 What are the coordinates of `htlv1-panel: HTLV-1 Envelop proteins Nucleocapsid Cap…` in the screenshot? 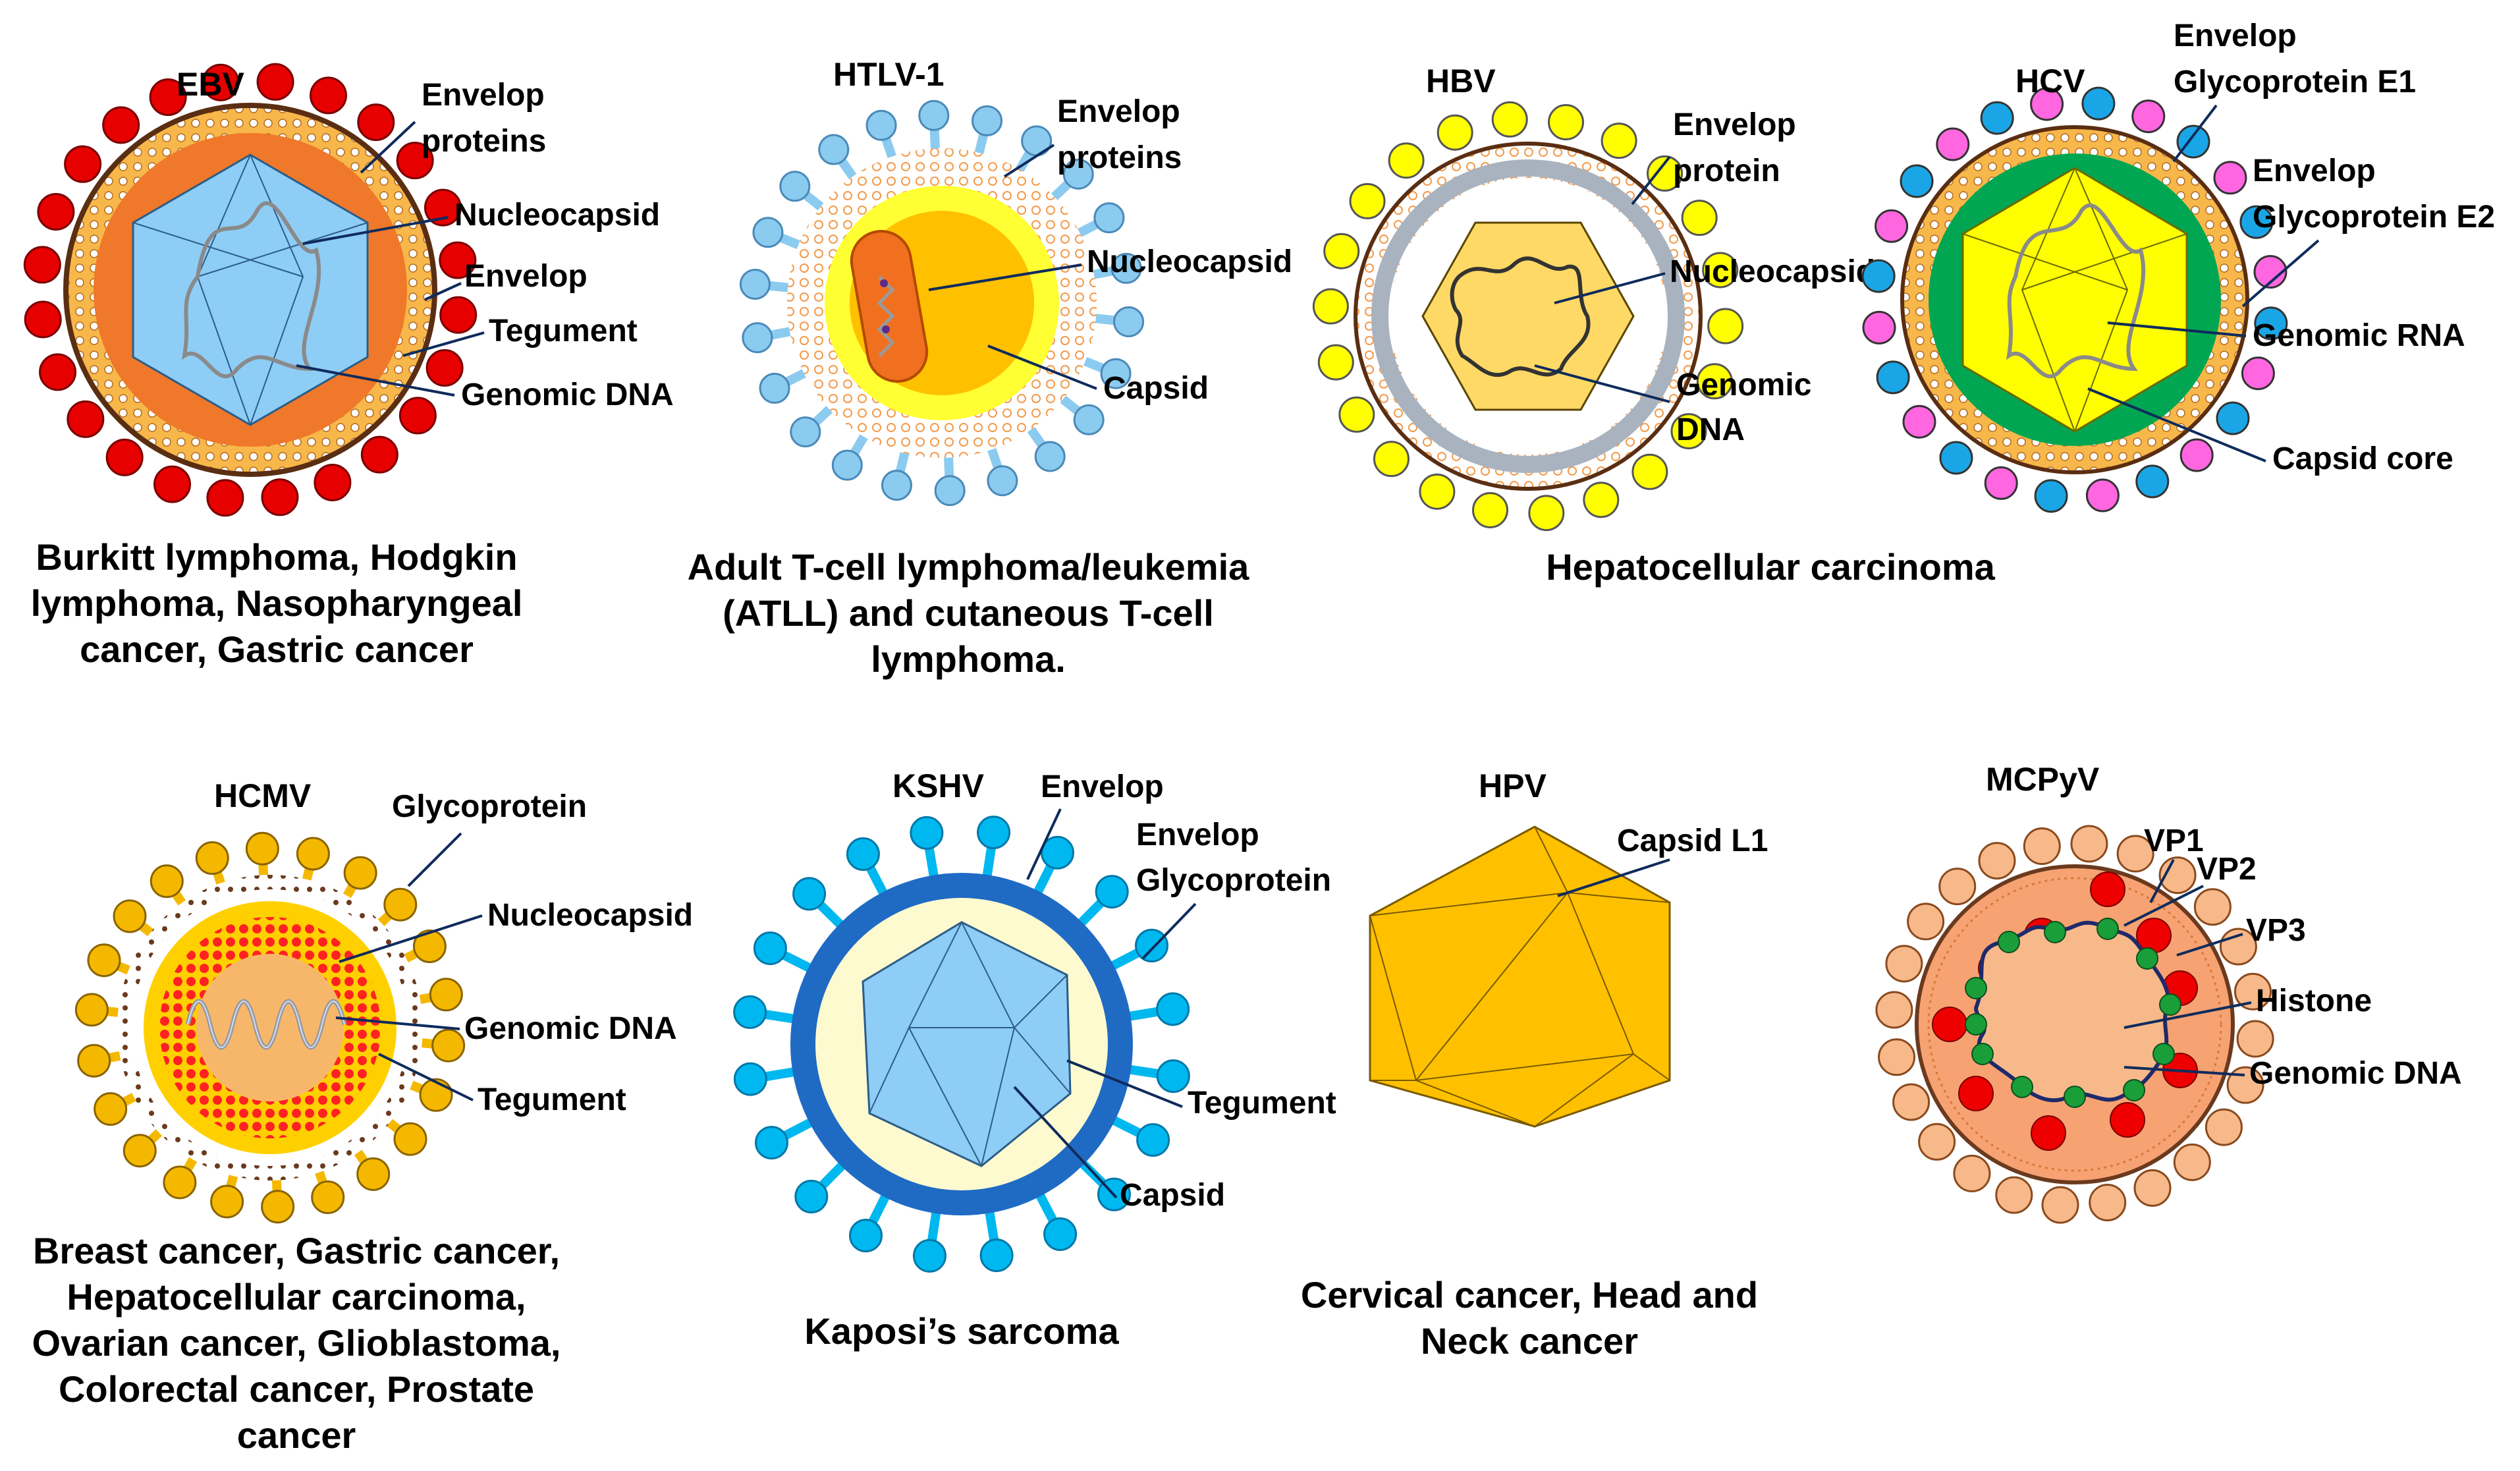 It's located at (990, 368).